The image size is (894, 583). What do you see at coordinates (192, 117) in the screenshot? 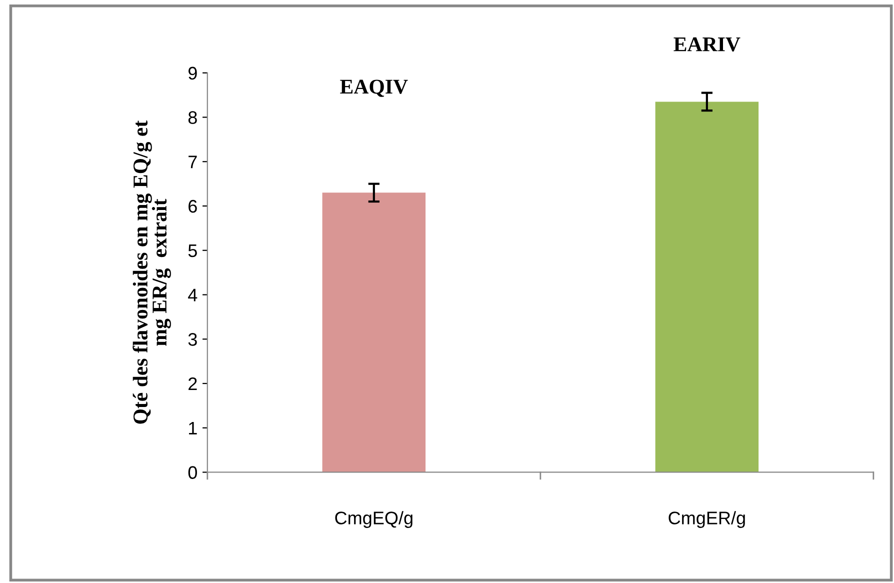
I see `y-tick-label: 8` at bounding box center [192, 117].